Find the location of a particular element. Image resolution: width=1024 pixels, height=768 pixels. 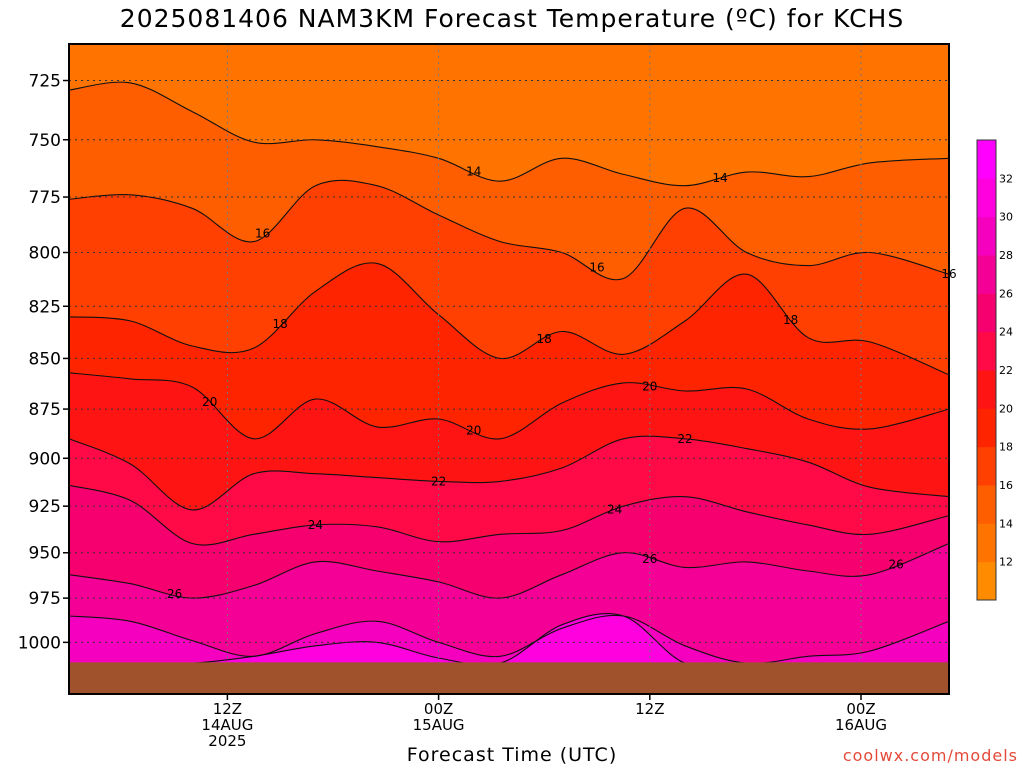

colorbar-tick-label: 14 is located at coordinates (1006, 523).